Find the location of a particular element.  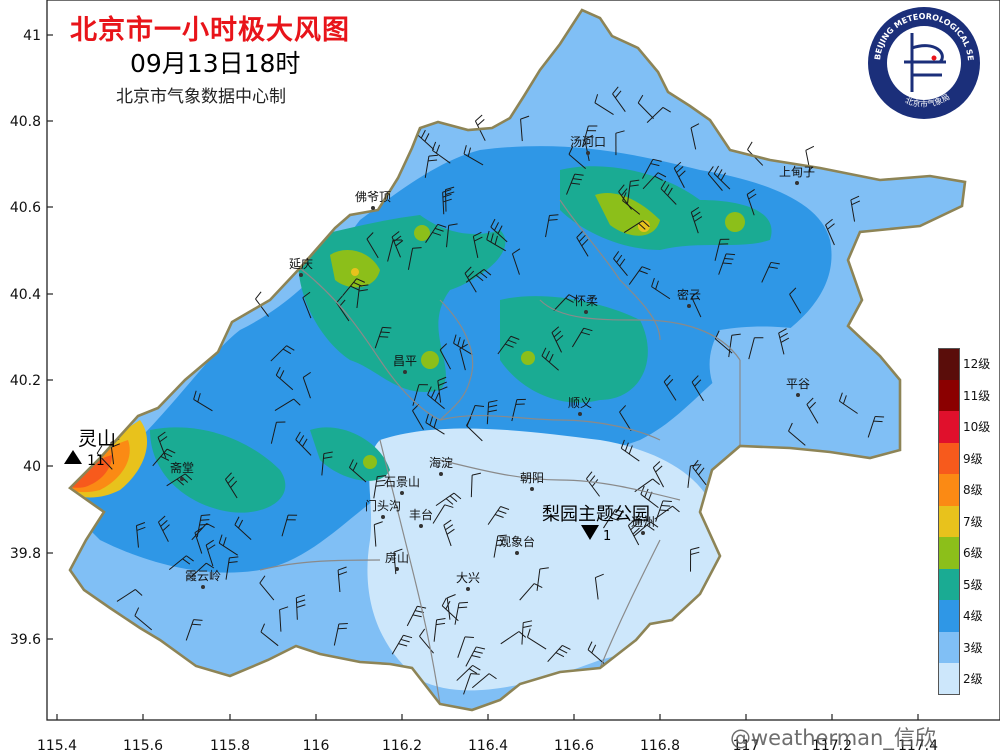

legend-item: 7级 is located at coordinates (967, 521).